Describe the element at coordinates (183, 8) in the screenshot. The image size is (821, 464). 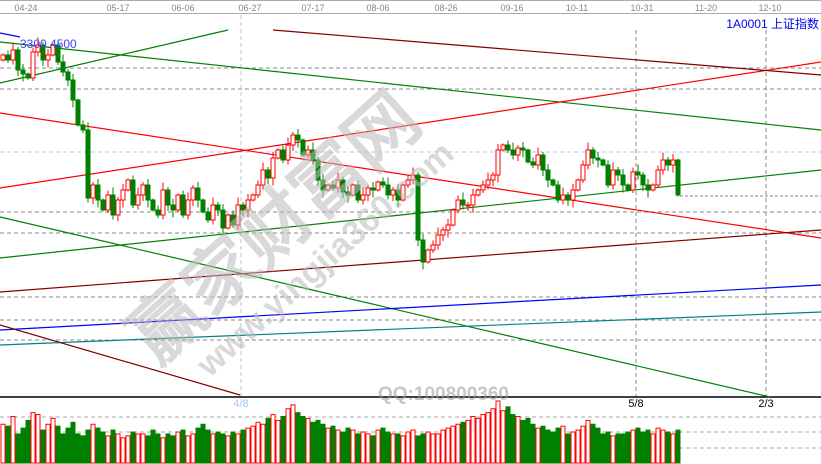
I see `date-label: 06-06` at that location.